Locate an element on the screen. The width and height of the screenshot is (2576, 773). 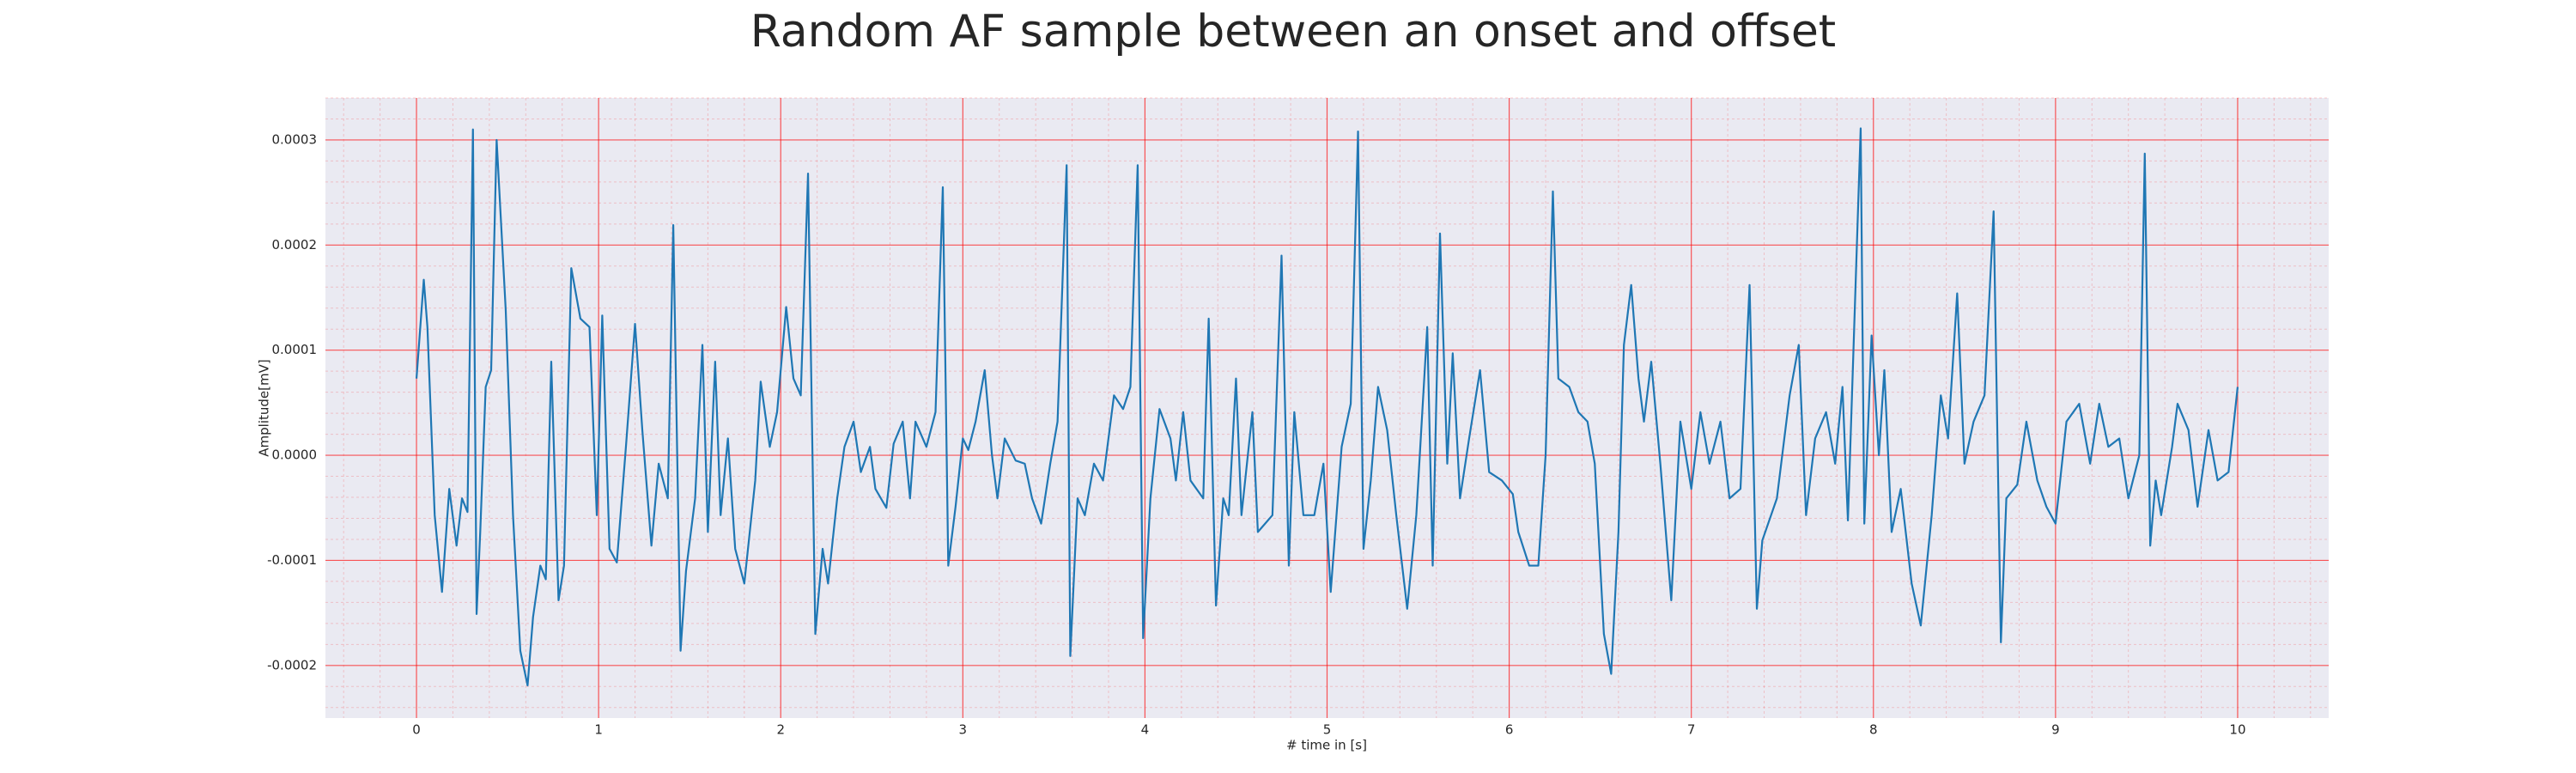
x-axis-label: # time in [s] is located at coordinates (1327, 745).